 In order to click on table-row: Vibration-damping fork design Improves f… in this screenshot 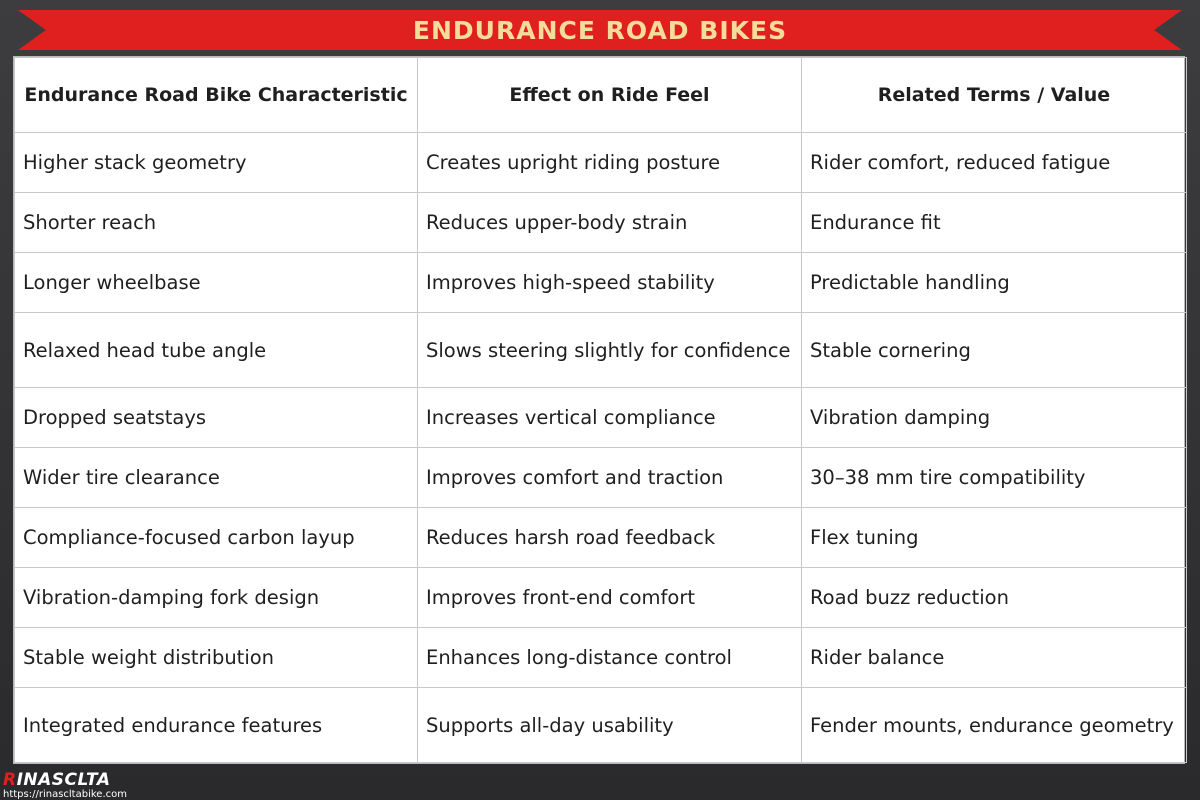, I will do `click(600, 597)`.